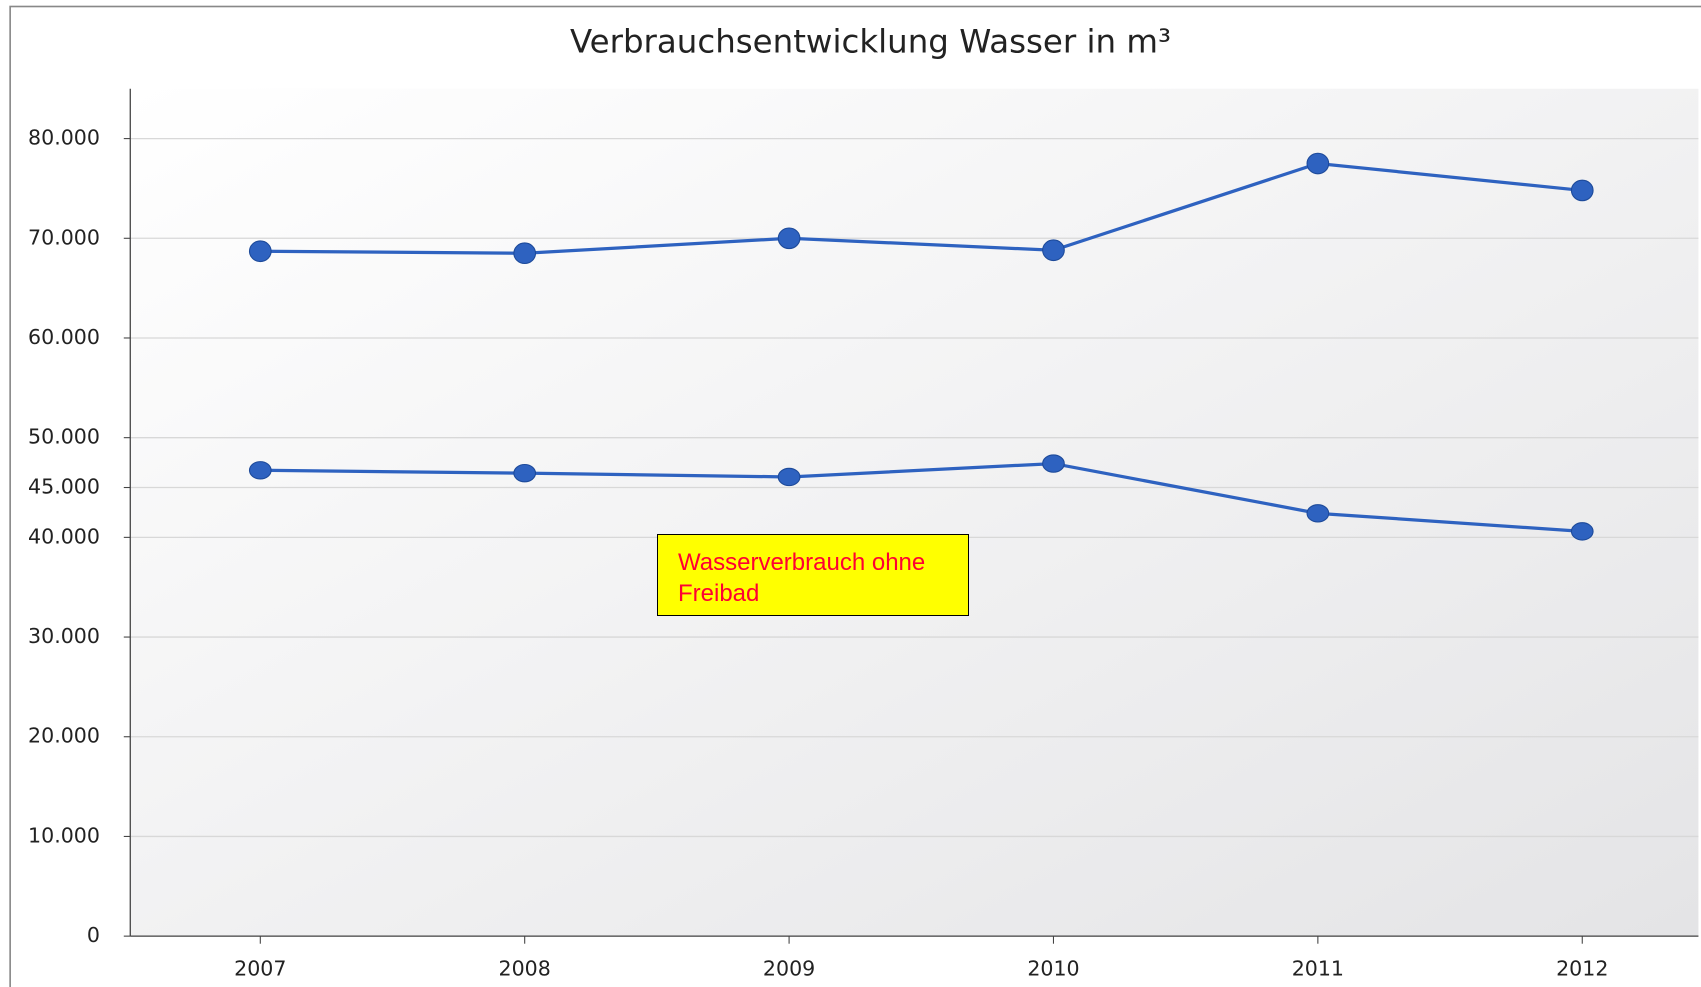 The height and width of the screenshot is (987, 1701). What do you see at coordinates (64, 536) in the screenshot?
I see `y-tick-label: 40.000` at bounding box center [64, 536].